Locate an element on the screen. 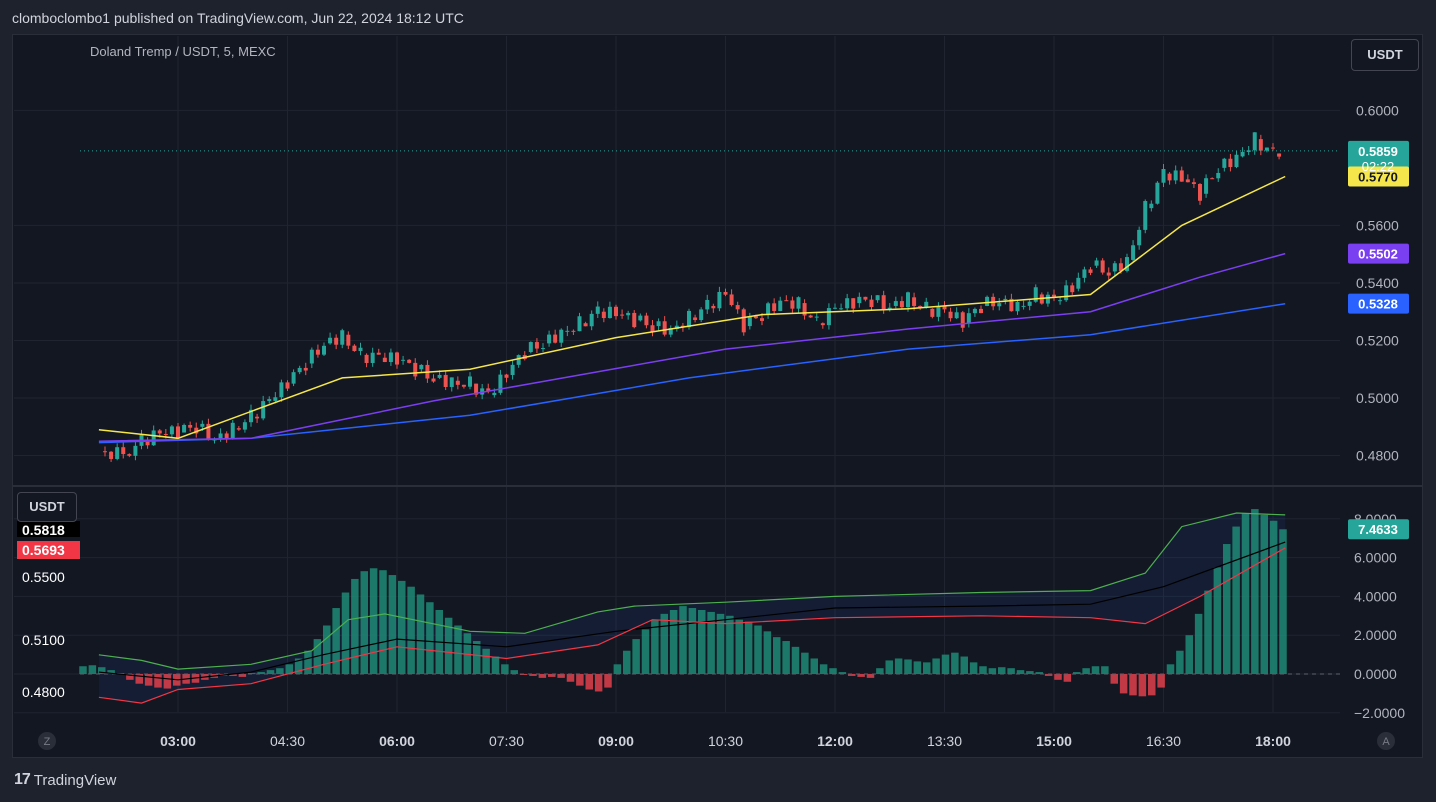 Image resolution: width=1436 pixels, height=802 pixels. footer-brand: TradingView is located at coordinates (75, 780).